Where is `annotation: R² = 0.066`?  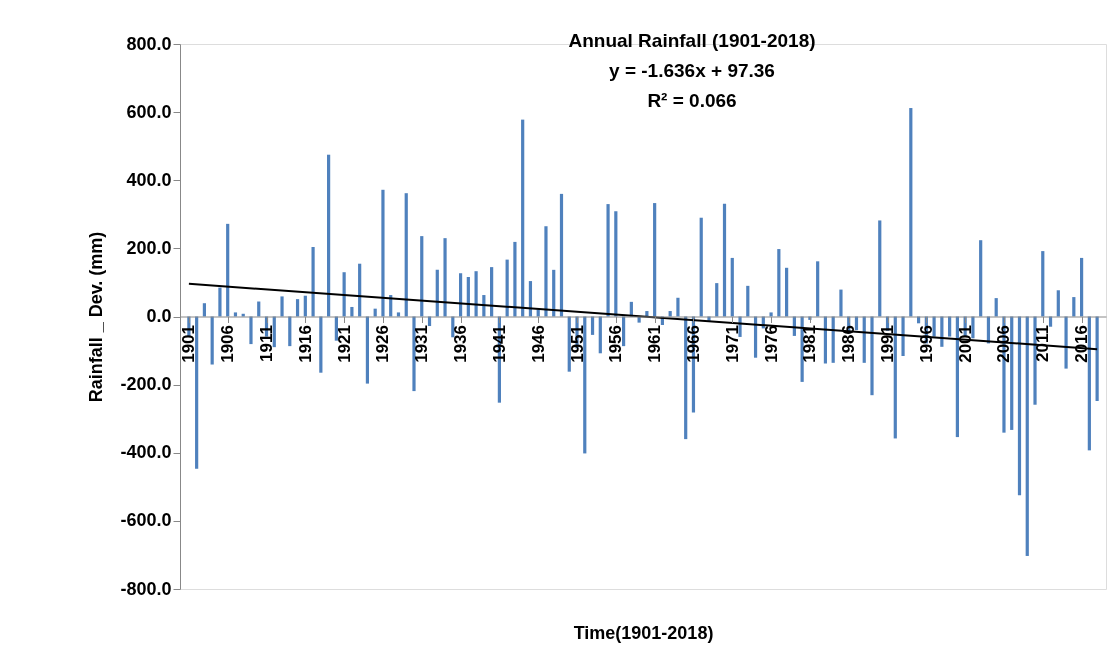 annotation: R² = 0.066 is located at coordinates (692, 100).